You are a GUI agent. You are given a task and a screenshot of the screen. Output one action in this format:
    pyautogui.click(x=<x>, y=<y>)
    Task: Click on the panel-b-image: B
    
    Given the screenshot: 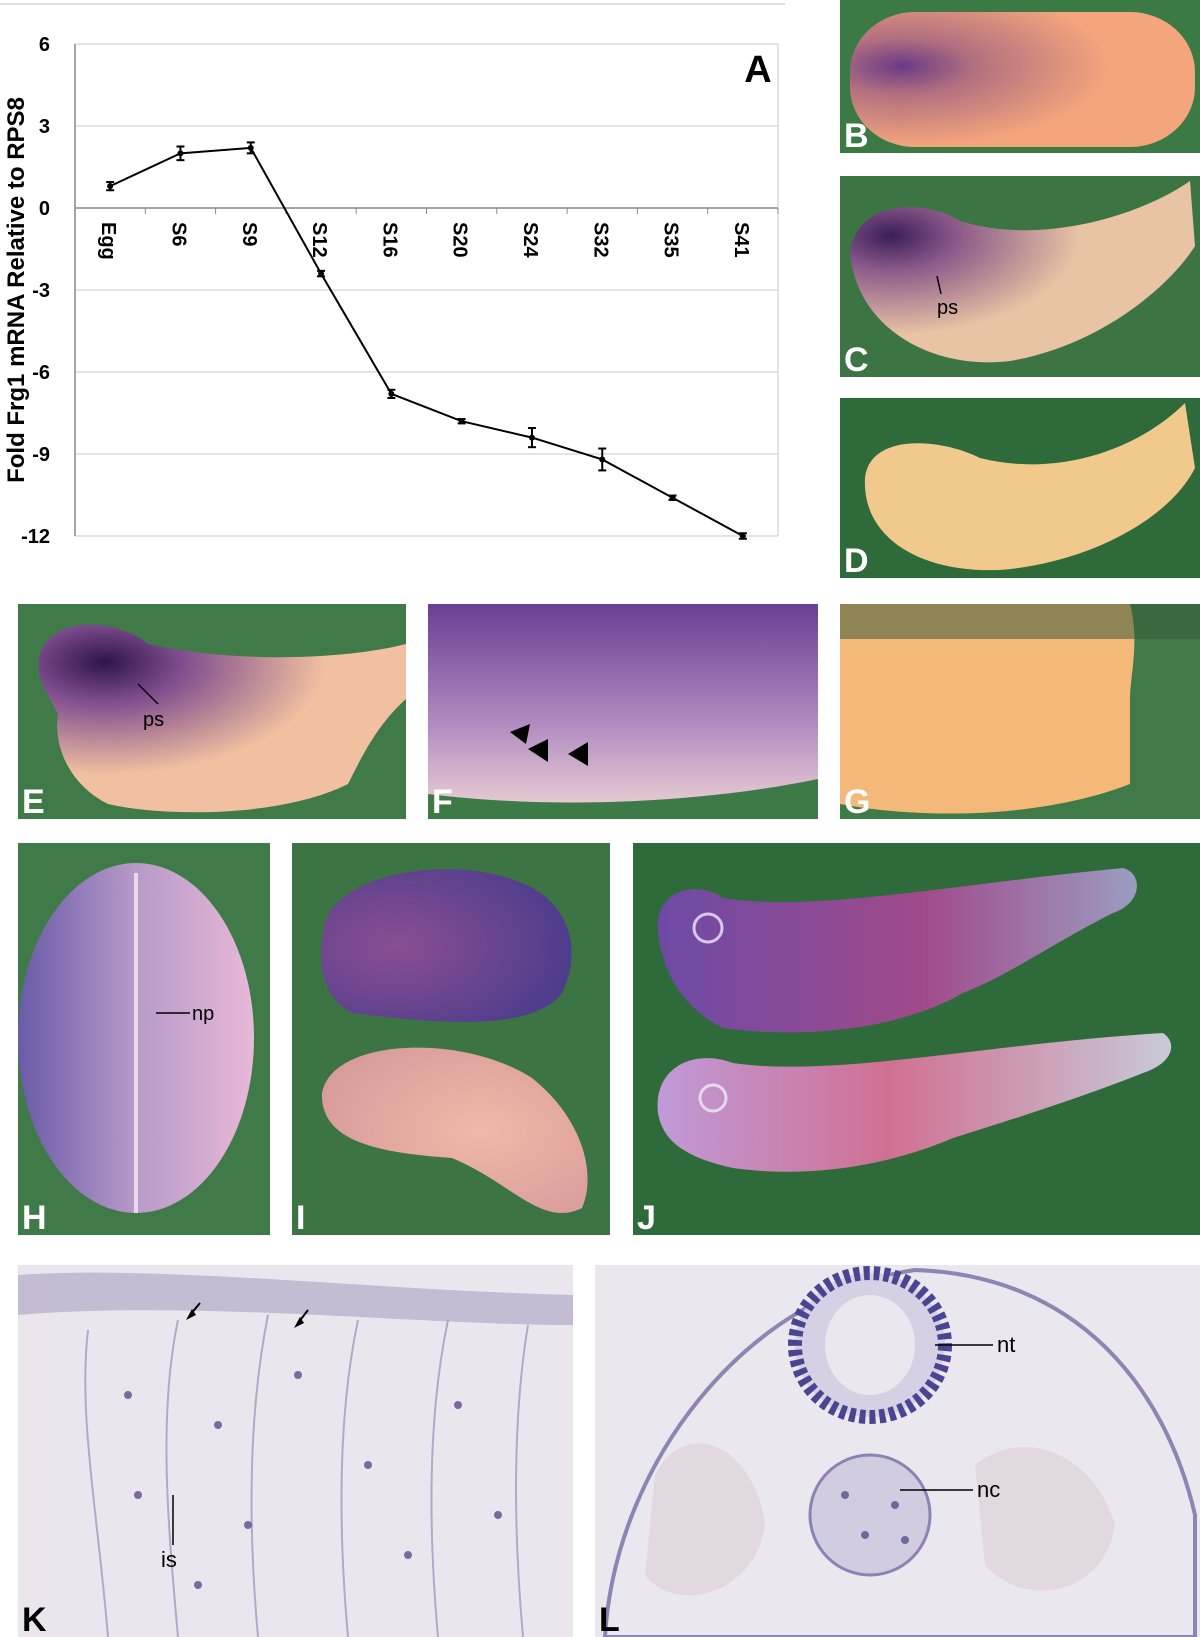 What is the action you would take?
    pyautogui.click(x=1020, y=76)
    